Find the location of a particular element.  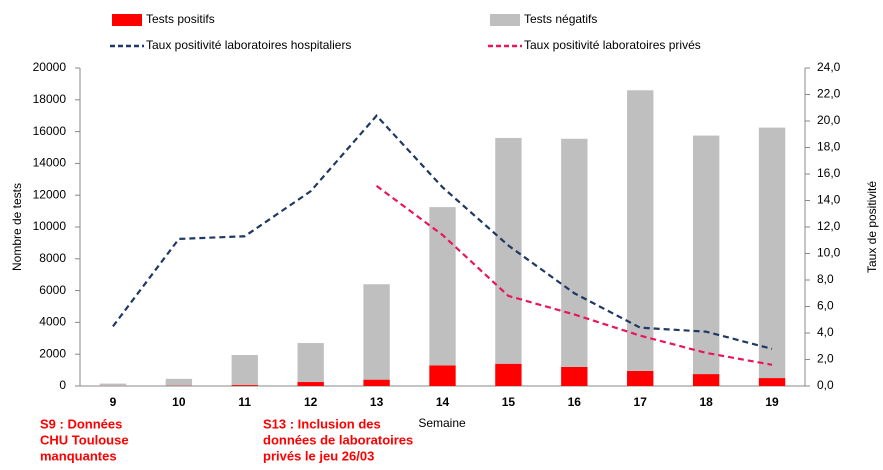

x-tick-label: 13 is located at coordinates (377, 402).